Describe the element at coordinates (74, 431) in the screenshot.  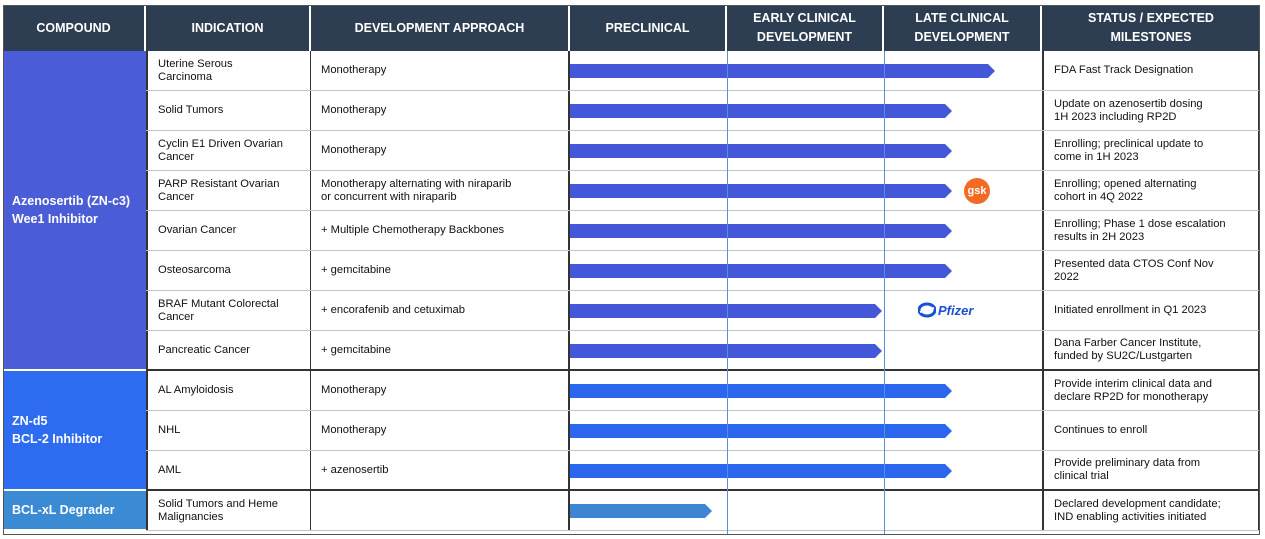
I see `compound-cell: ZN-d5 BCL-2 Inhibitor` at that location.